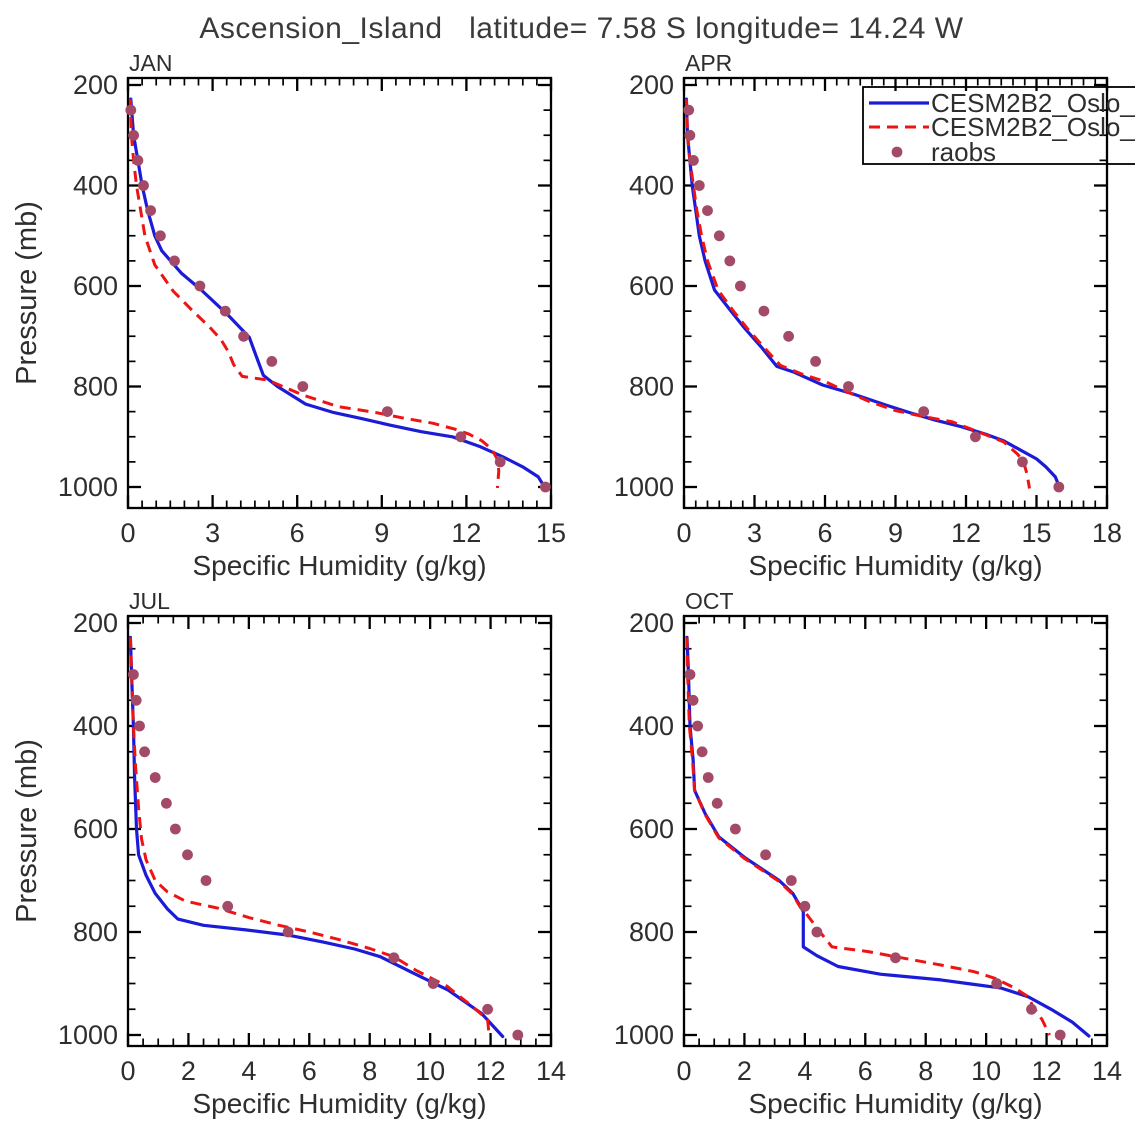  What do you see at coordinates (651, 286) in the screenshot?
I see `y-tick-label: 600` at bounding box center [651, 286].